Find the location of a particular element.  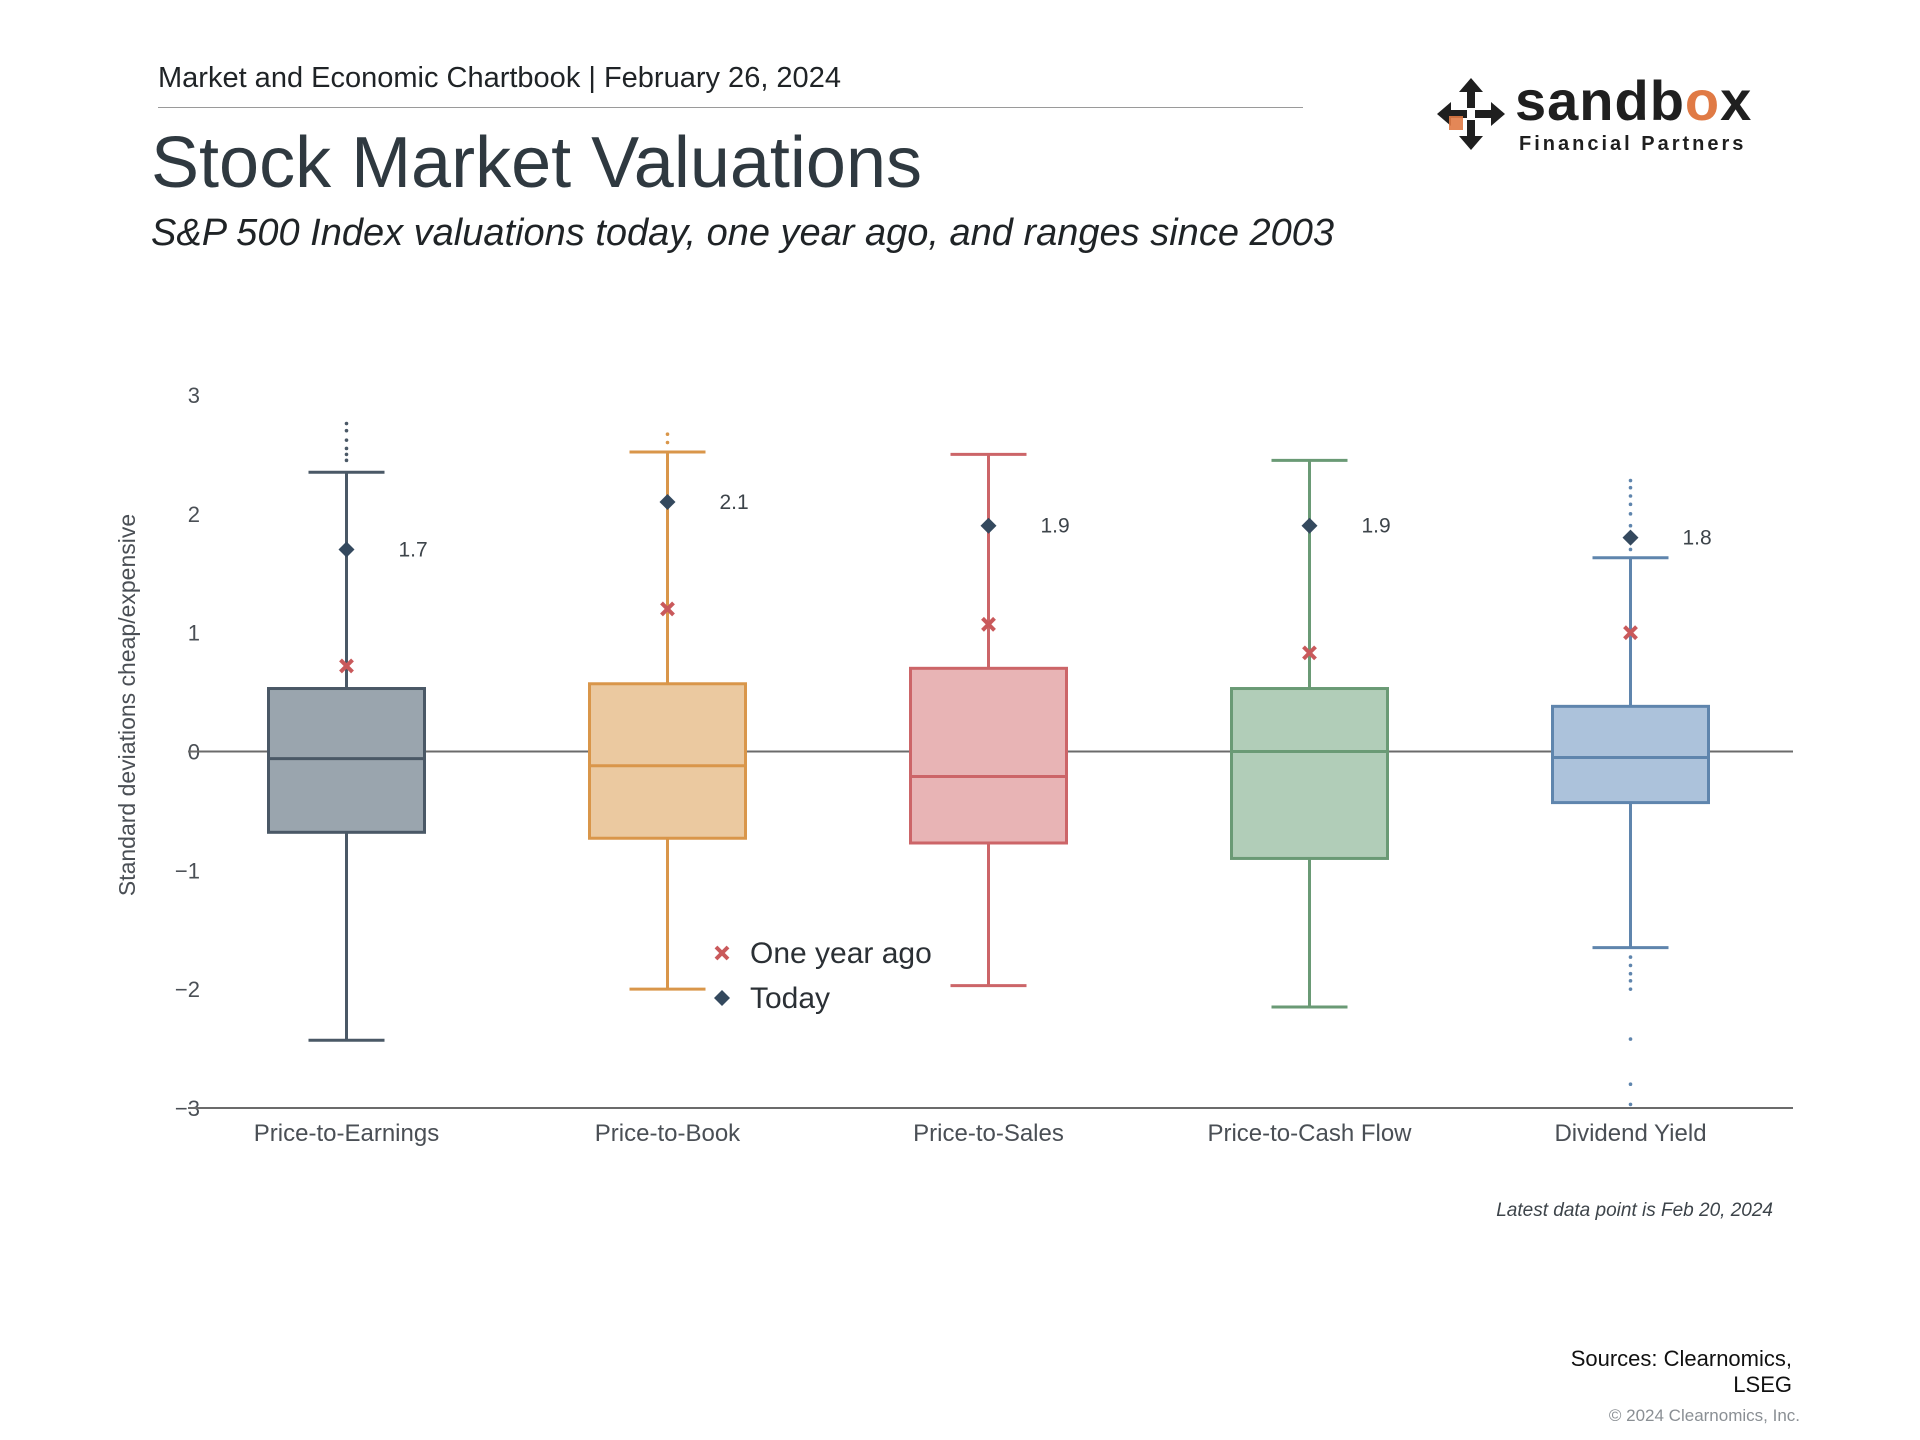

legend-today-label: Today is located at coordinates (790, 998).